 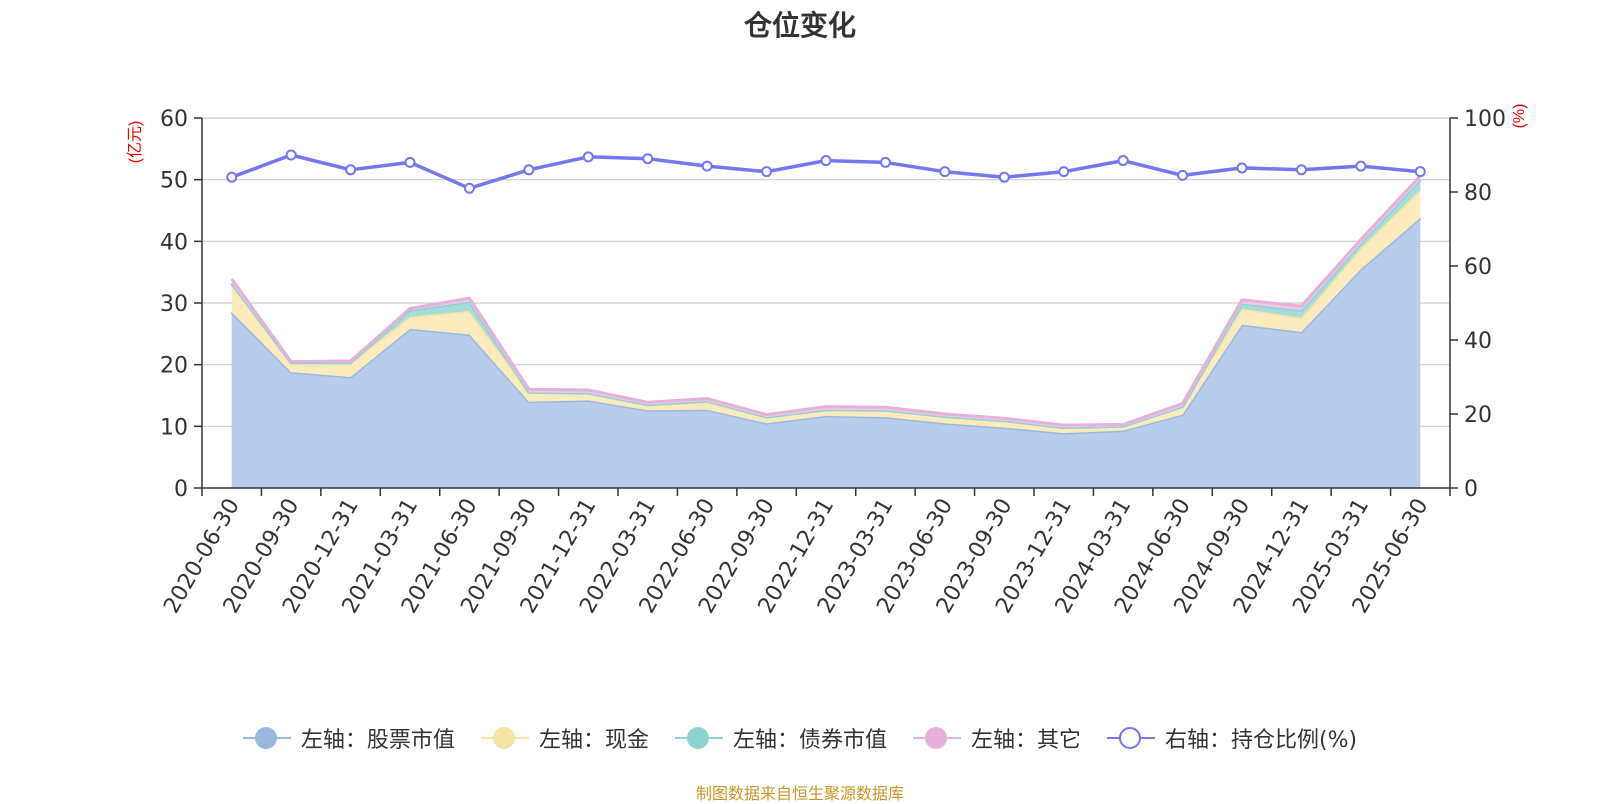 What do you see at coordinates (174, 427) in the screenshot?
I see `left-axis-tick-label: 10` at bounding box center [174, 427].